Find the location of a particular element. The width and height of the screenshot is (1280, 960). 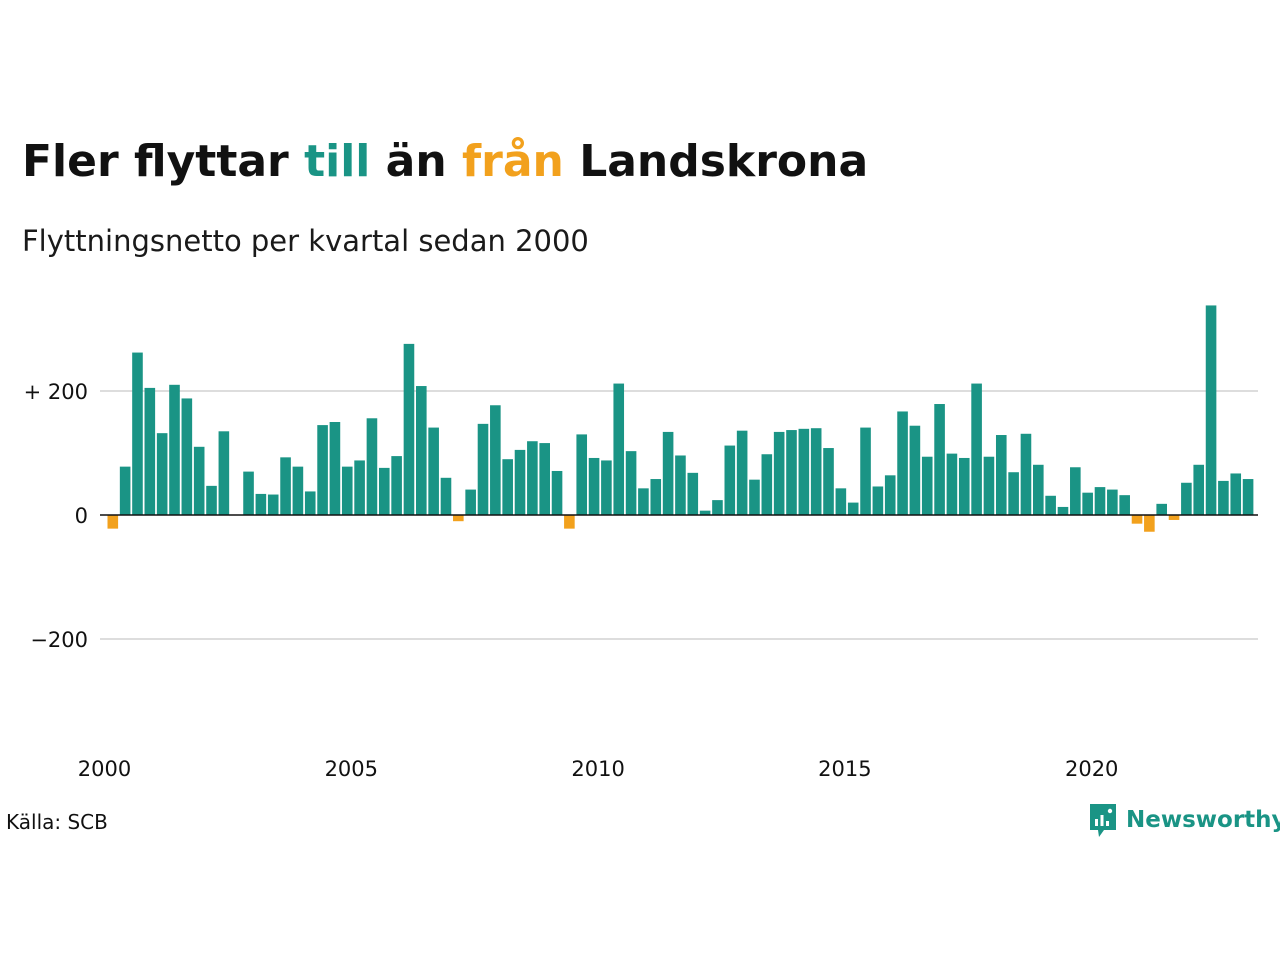

y-axis-labels: + 200 0 −200 is located at coordinates (56, 516).